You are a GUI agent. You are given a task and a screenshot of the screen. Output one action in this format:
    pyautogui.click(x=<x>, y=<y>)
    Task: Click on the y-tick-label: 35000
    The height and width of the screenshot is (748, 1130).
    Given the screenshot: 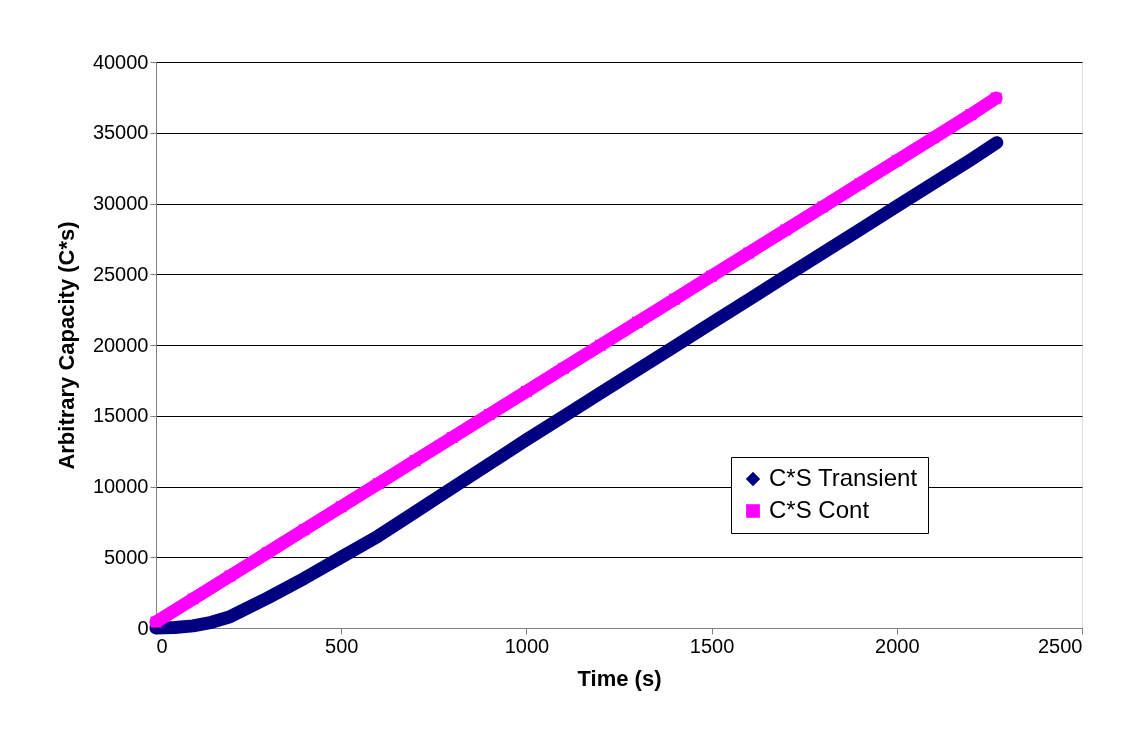 What is the action you would take?
    pyautogui.click(x=120, y=132)
    